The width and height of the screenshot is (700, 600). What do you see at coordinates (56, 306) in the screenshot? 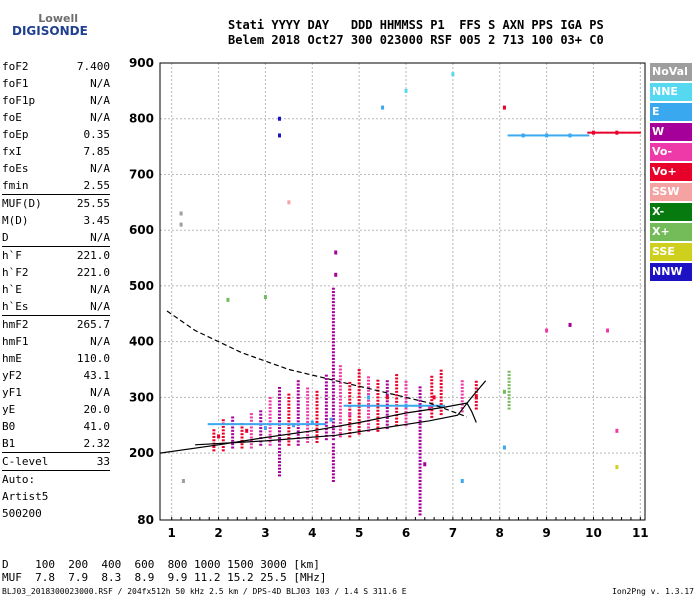
I see `param-row: h`Es N/A` at bounding box center [56, 306].